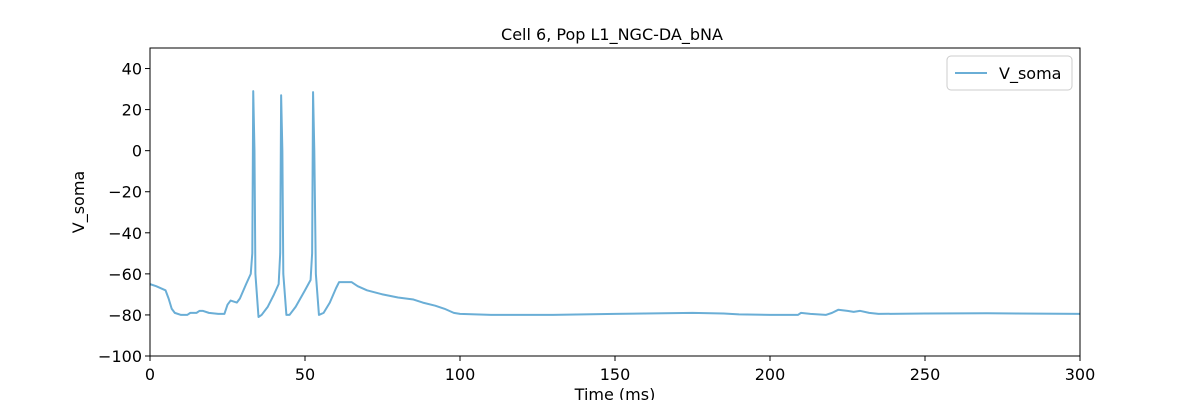  What do you see at coordinates (612, 35) in the screenshot?
I see `chart-title: Cell 6, Pop L1_NGC-DA_bNA` at bounding box center [612, 35].